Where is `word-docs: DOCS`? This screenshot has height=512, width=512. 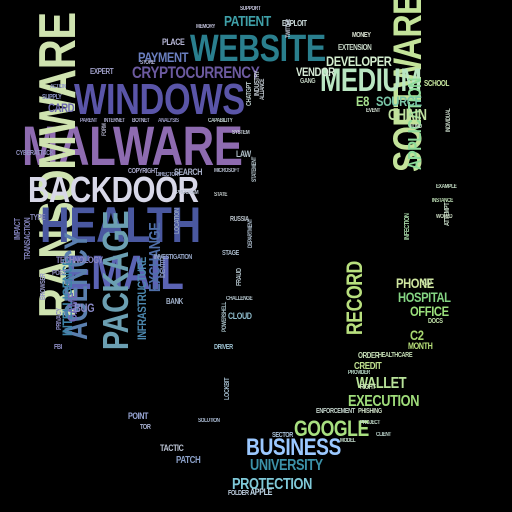 word-docs: DOCS is located at coordinates (435, 321).